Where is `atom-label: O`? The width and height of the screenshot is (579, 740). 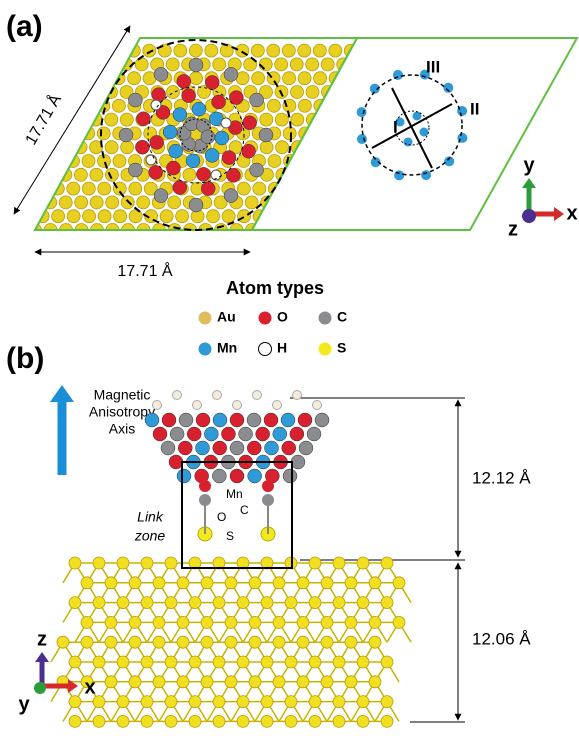 atom-label: O is located at coordinates (221, 517).